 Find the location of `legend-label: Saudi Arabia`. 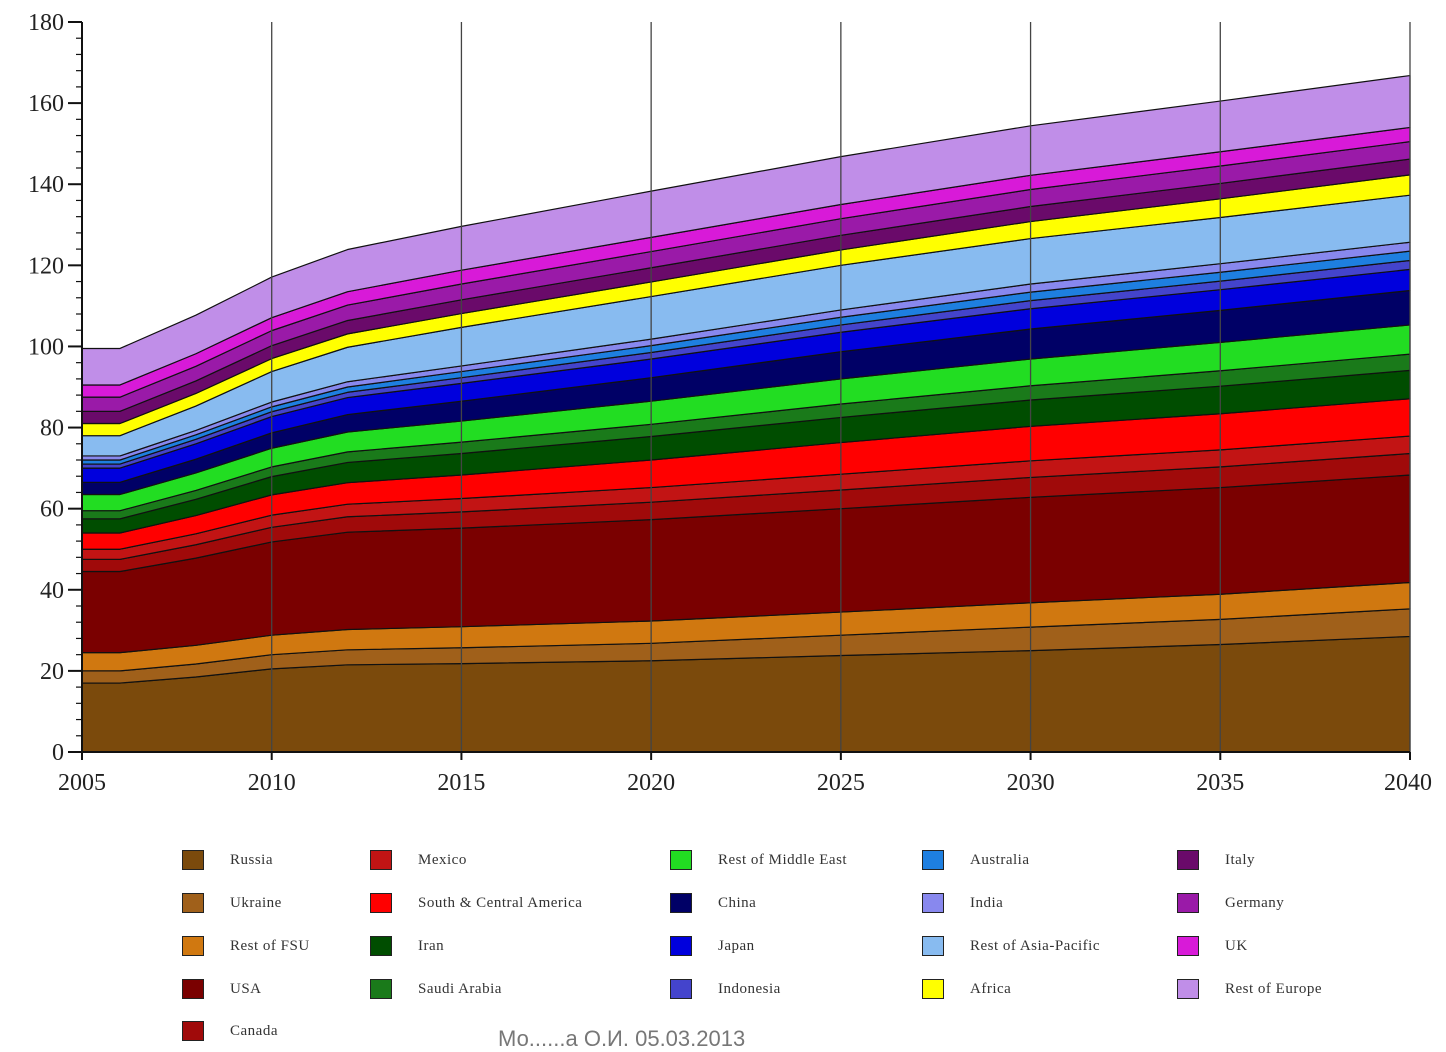

legend-label: Saudi Arabia is located at coordinates (460, 988).